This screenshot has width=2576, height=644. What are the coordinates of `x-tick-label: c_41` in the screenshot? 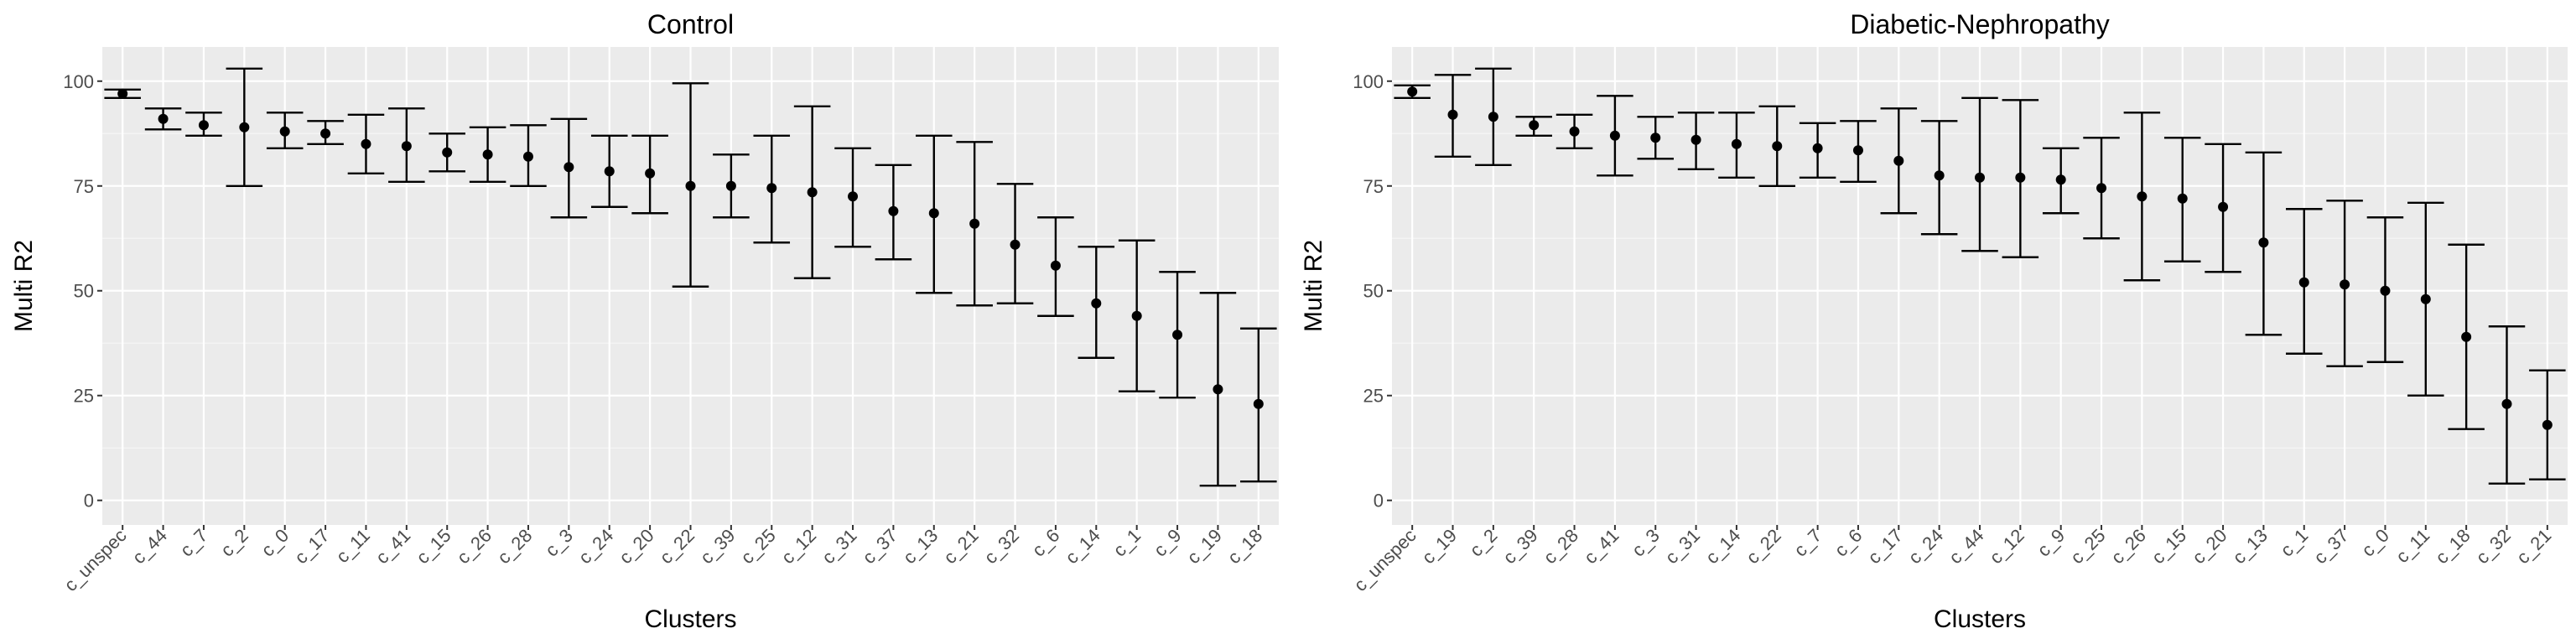 It's located at (1601, 546).